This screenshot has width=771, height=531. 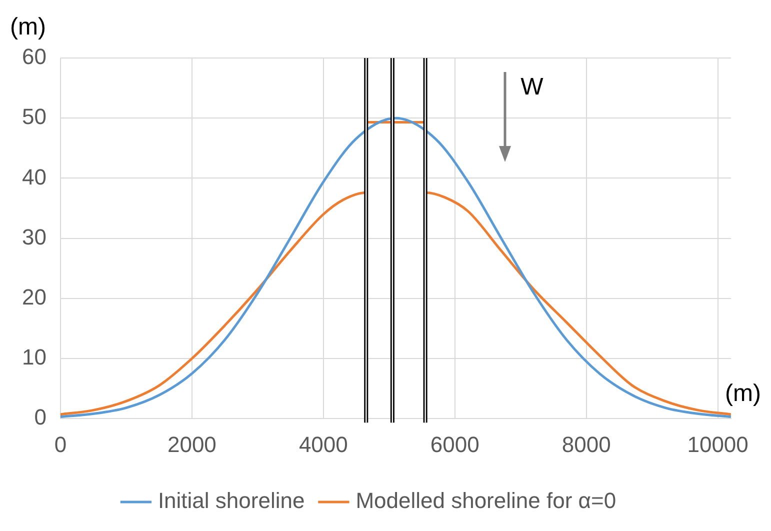 I want to click on x-tick-label: 10000, so click(x=717, y=444).